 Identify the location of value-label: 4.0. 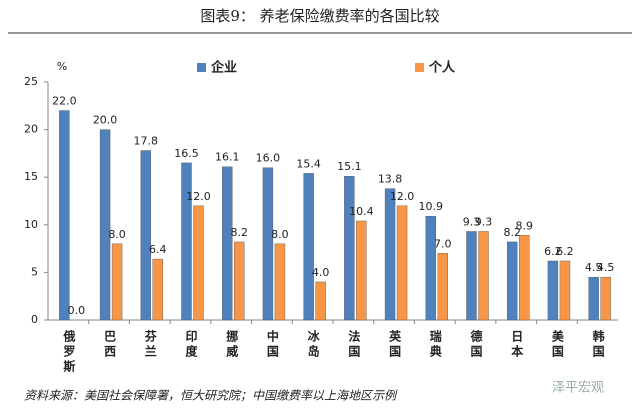
(321, 272).